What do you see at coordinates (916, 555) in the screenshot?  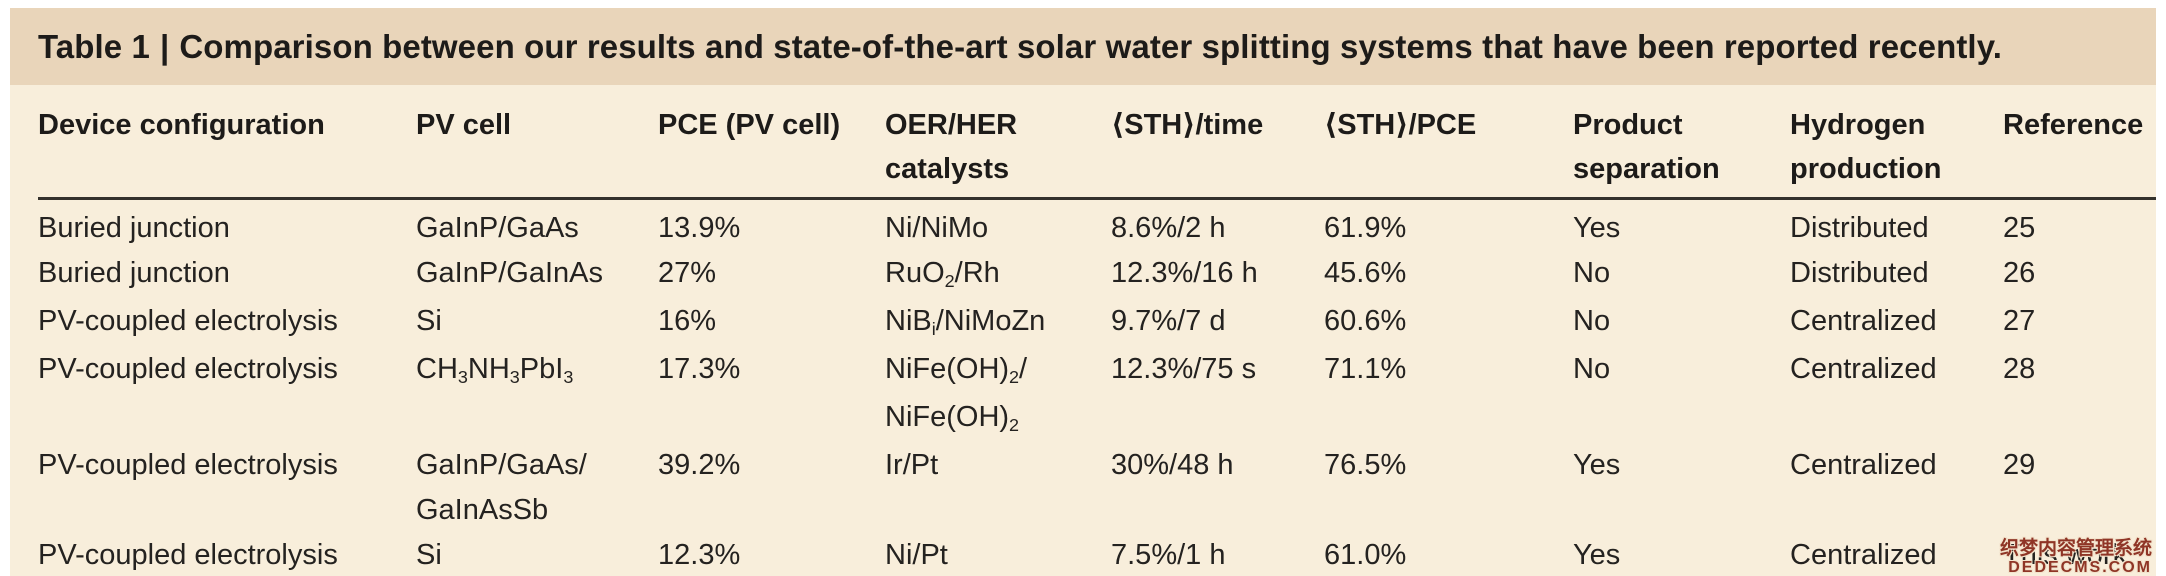 I see `cell: Ni/Pt` at bounding box center [916, 555].